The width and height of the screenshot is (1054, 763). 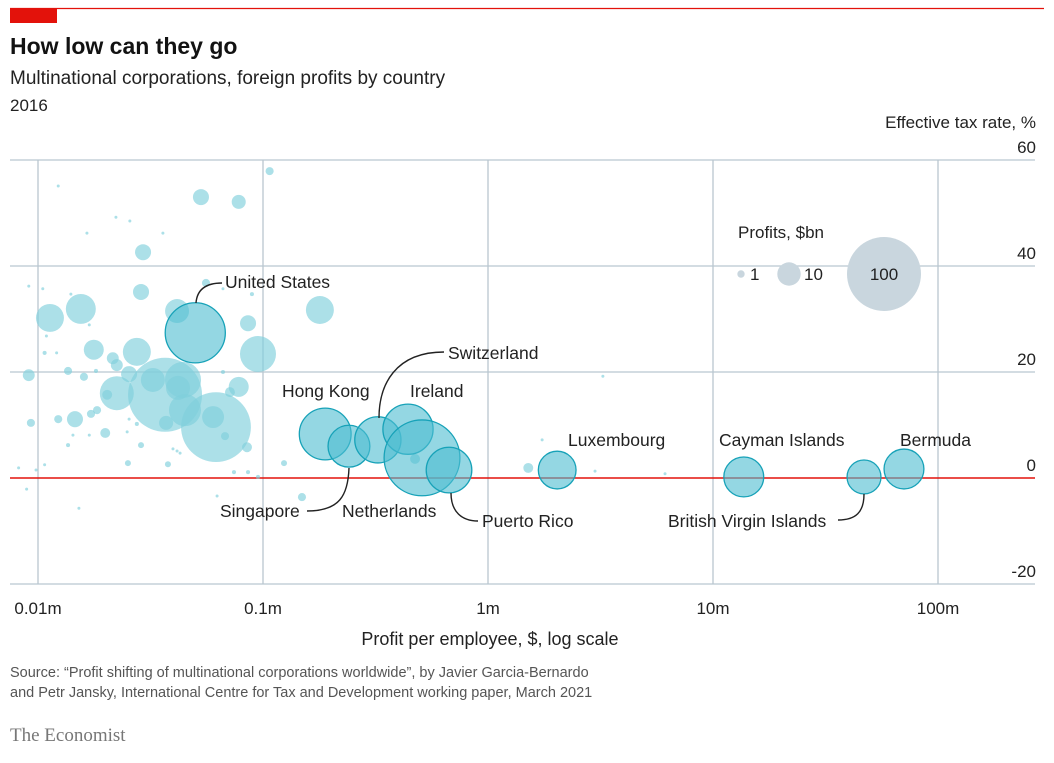 What do you see at coordinates (486, 608) in the screenshot?
I see `x-tick-labels: 0.01m 0.1m 1m 10m 100m` at bounding box center [486, 608].